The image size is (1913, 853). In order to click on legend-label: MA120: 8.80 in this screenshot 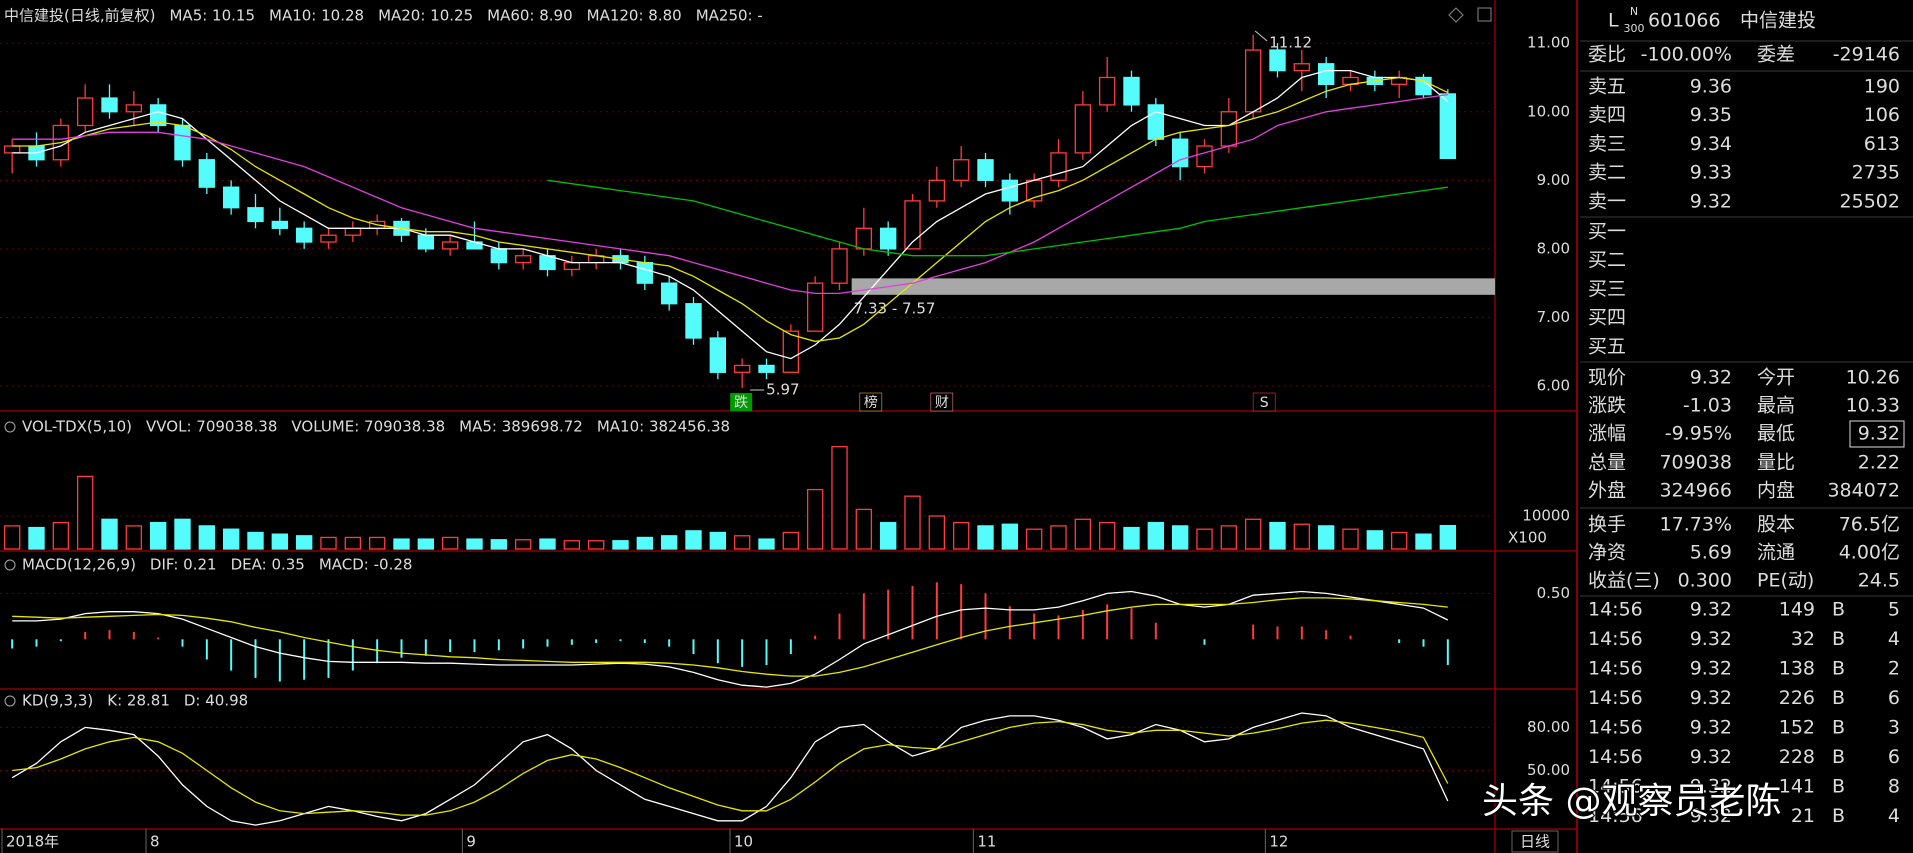, I will do `click(634, 16)`.